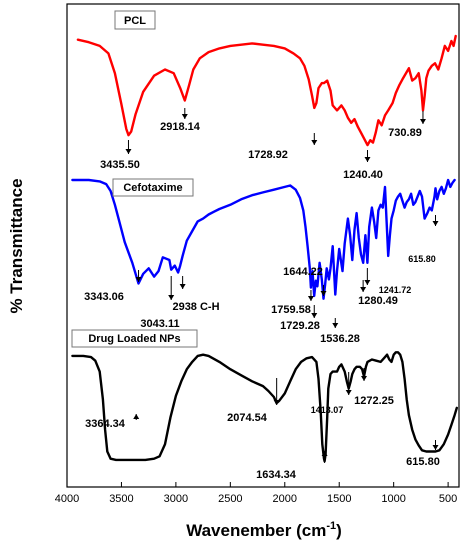  Describe the element at coordinates (300, 326) in the screenshot. I see `peak-label: 1729.28` at that location.